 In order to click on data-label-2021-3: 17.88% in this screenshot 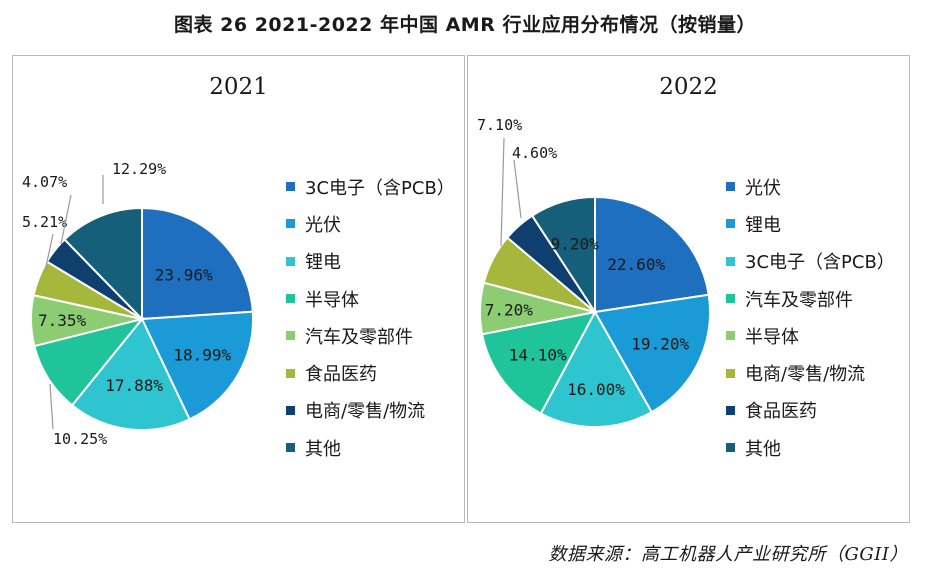, I will do `click(134, 385)`.